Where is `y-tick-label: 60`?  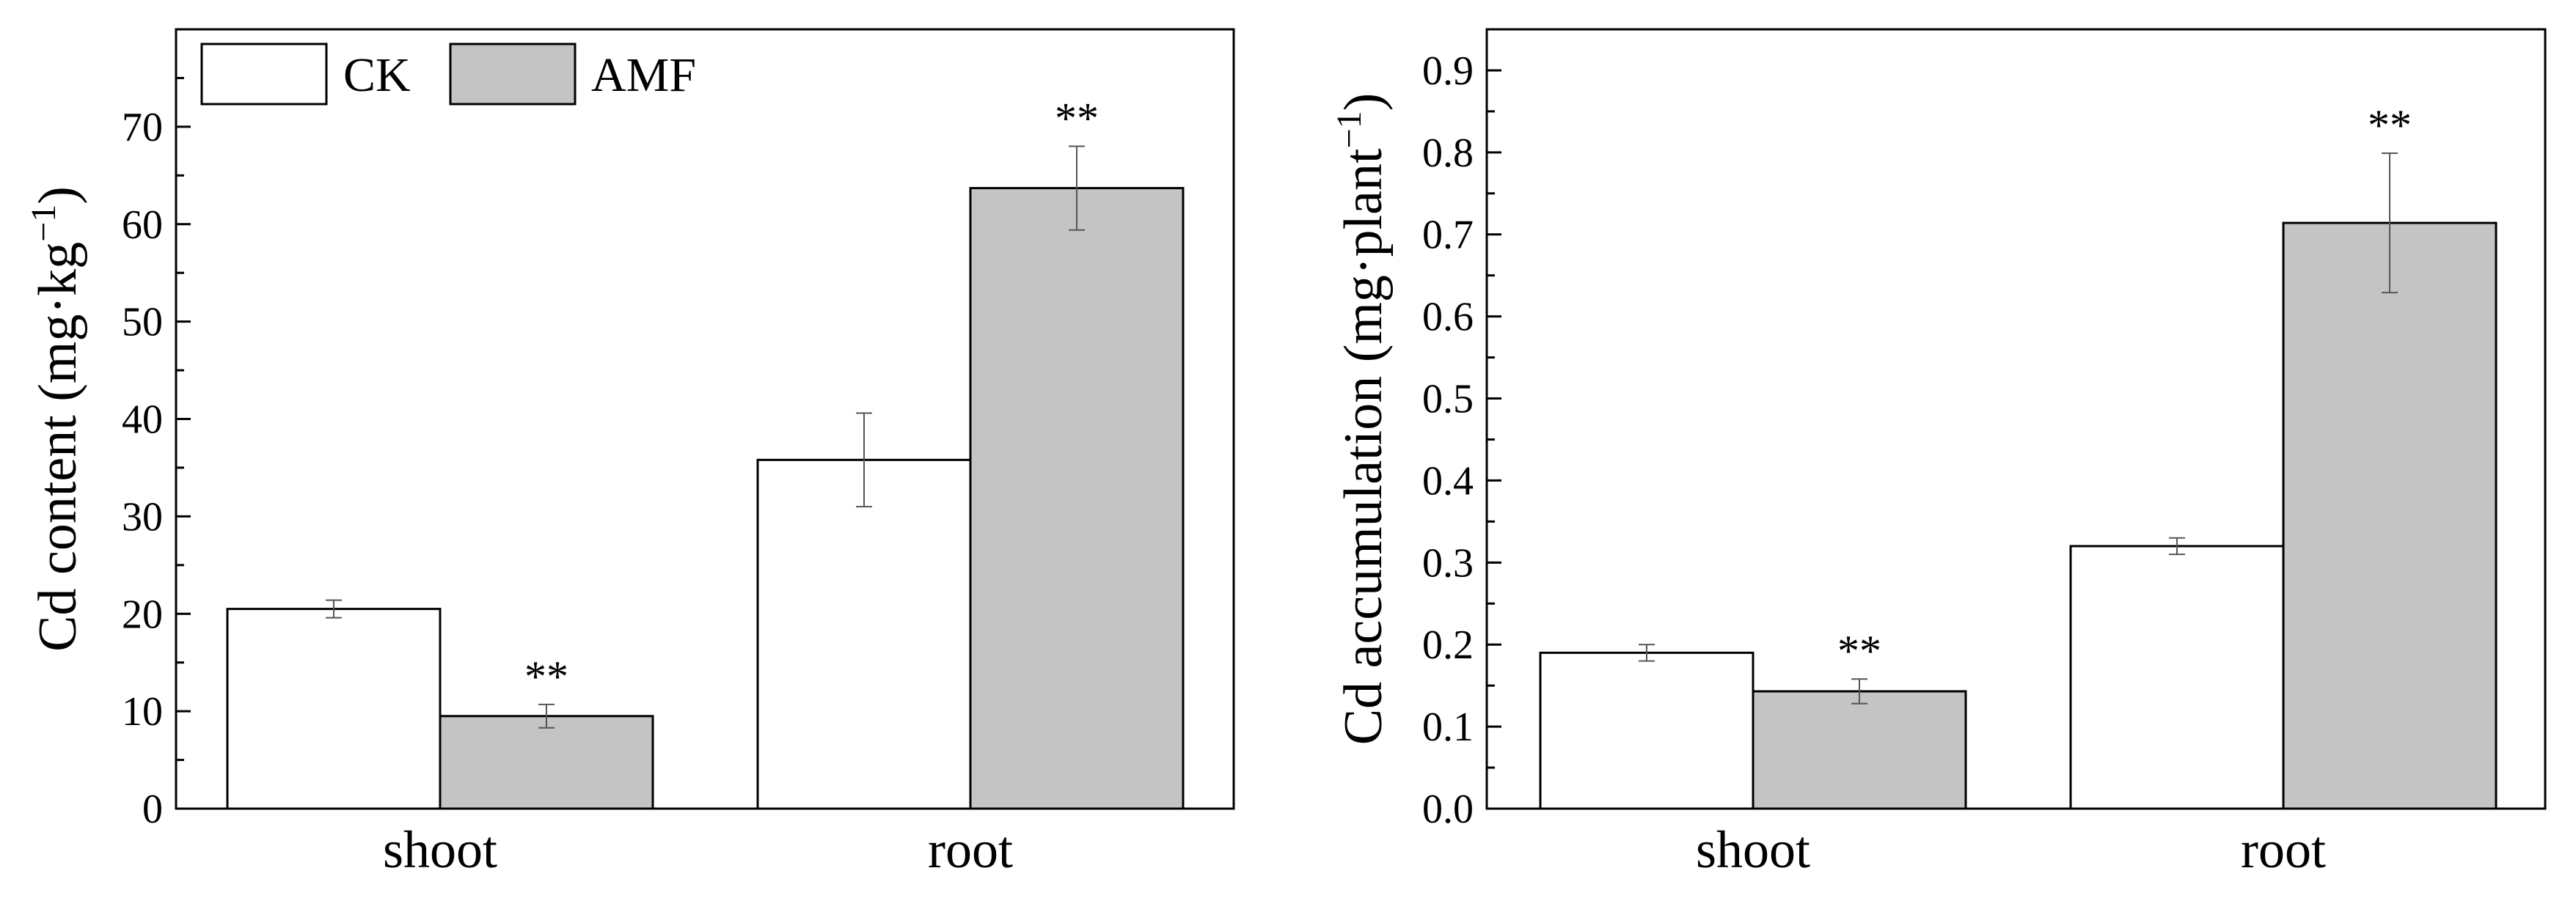
y-tick-label: 60 is located at coordinates (142, 225).